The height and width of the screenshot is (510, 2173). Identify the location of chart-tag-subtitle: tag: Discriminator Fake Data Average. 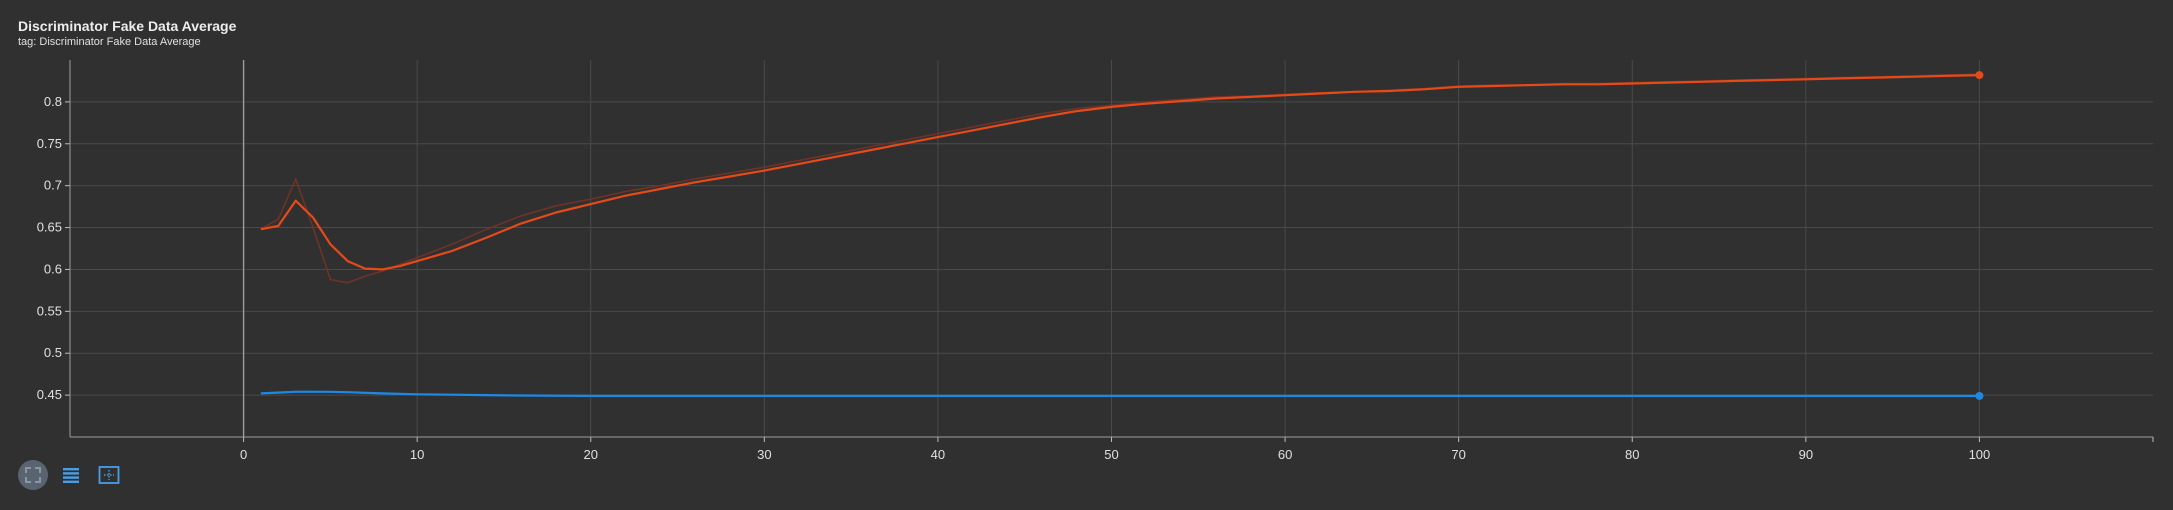
(109, 42).